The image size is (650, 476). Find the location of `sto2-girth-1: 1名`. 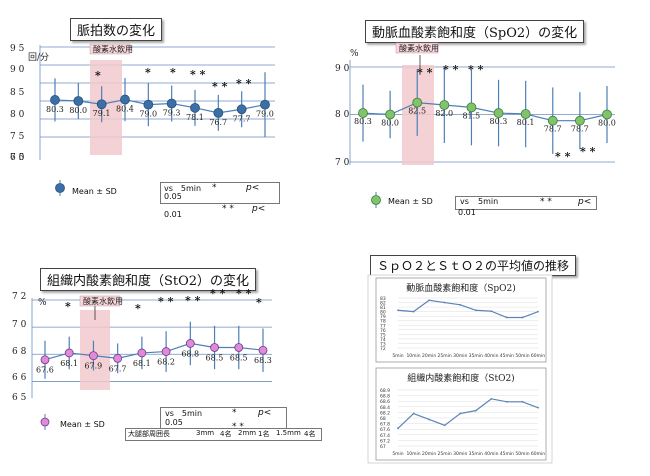

sto2-girth-1: 1名 is located at coordinates (264, 434).